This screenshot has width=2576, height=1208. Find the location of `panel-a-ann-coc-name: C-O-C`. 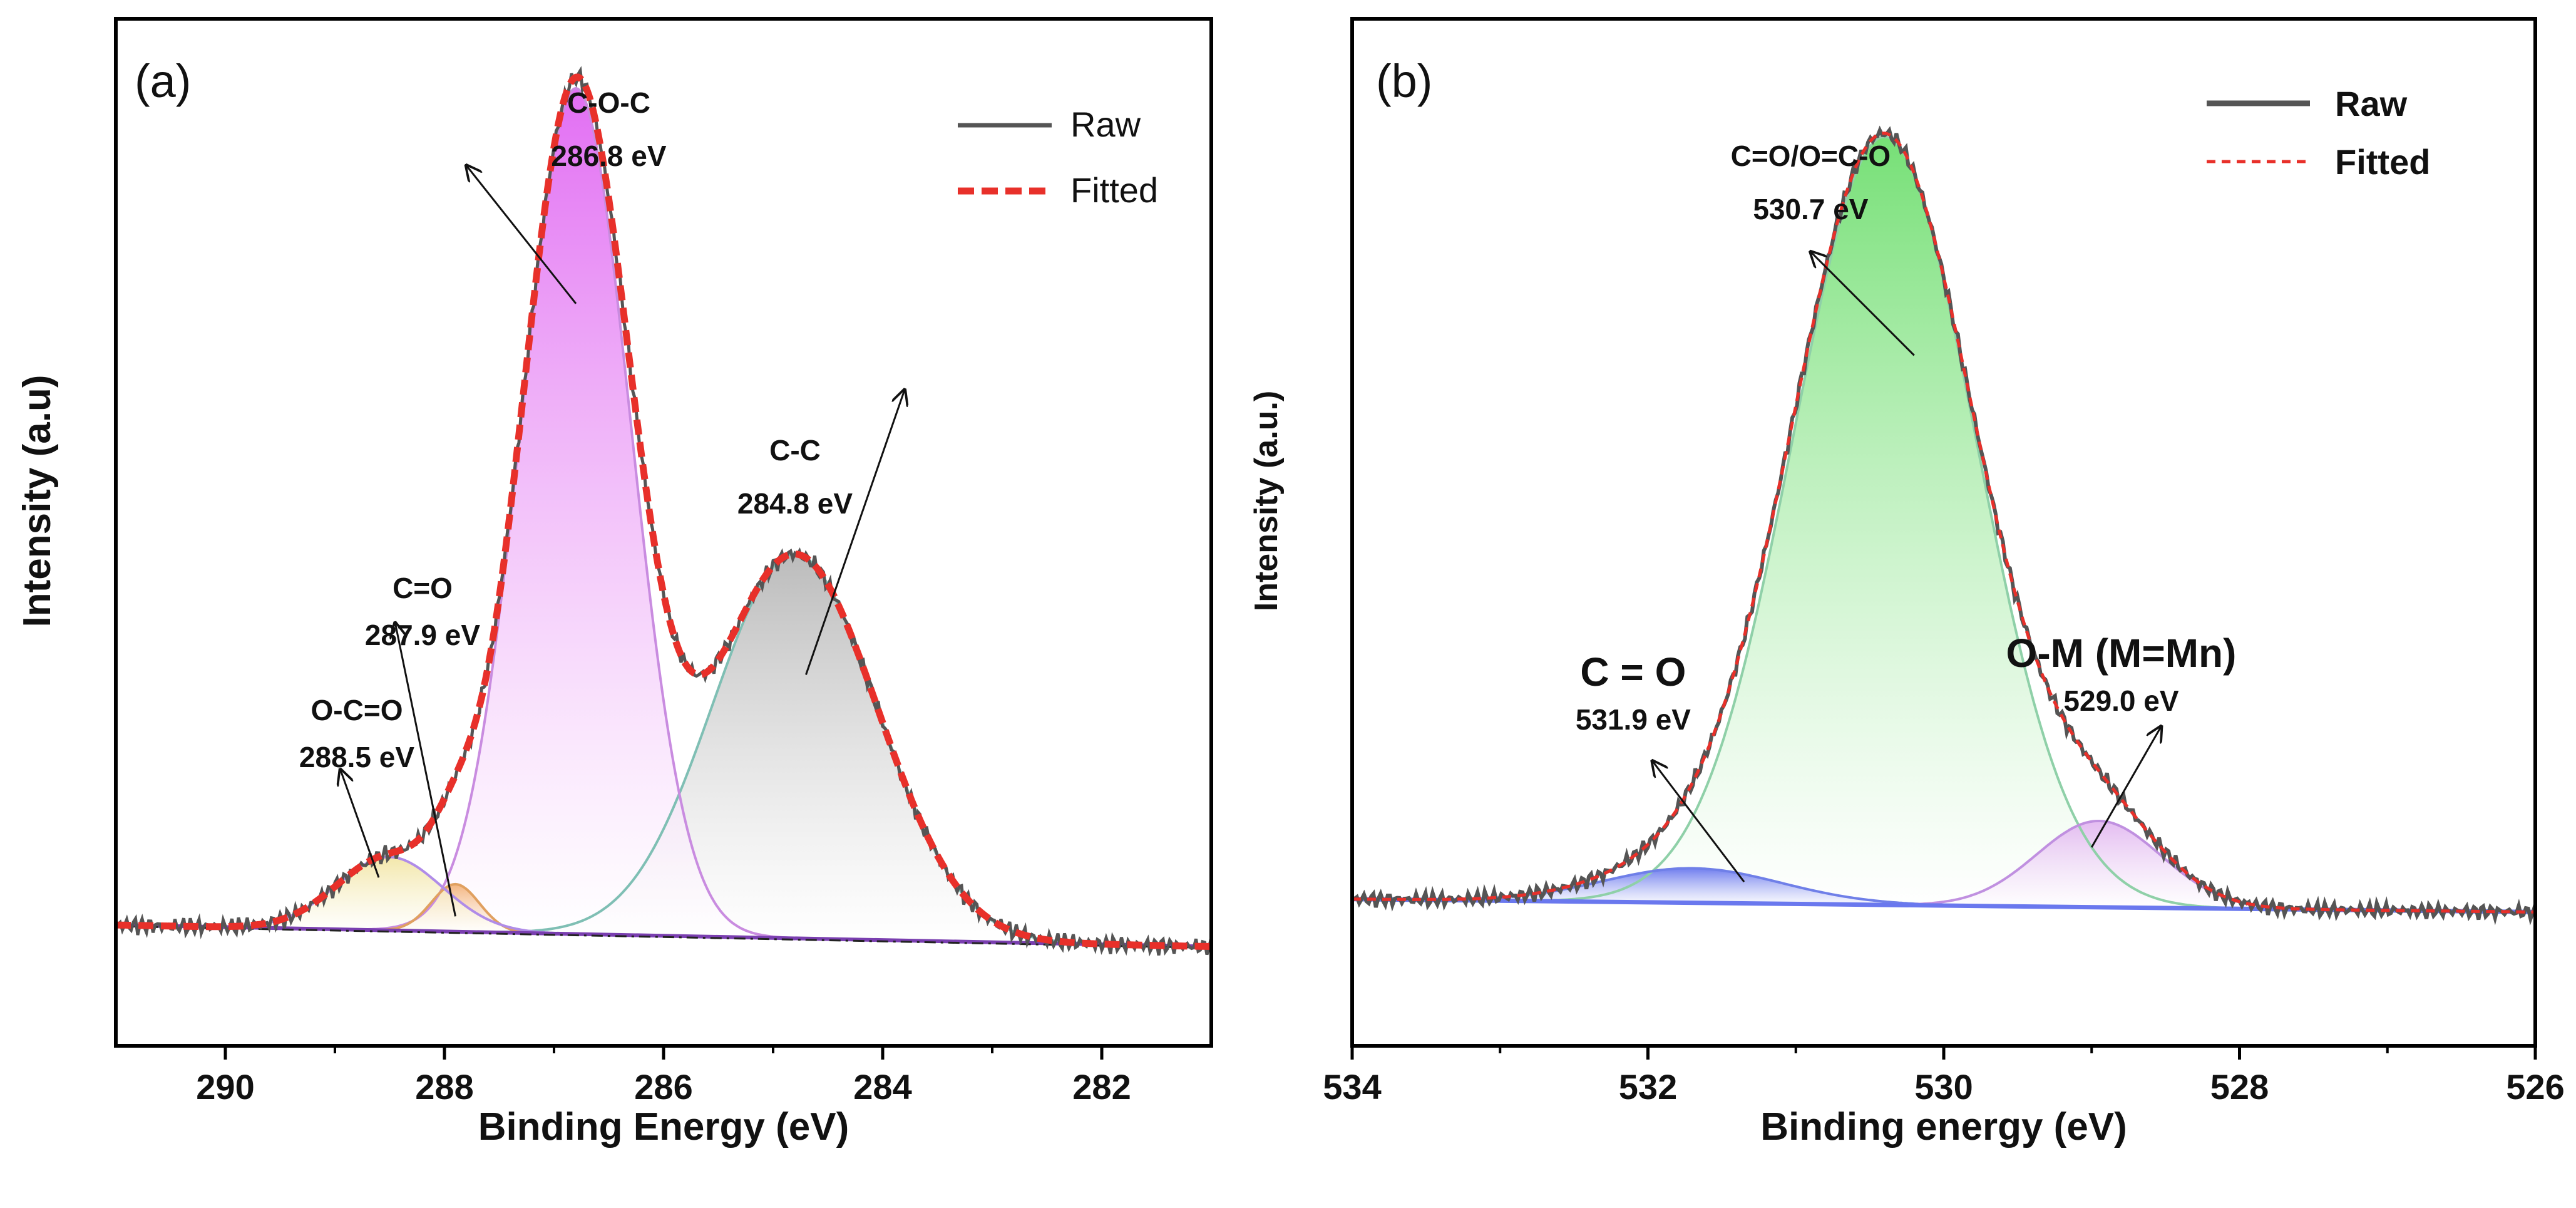

panel-a-ann-coc-name: C-O-C is located at coordinates (608, 102).